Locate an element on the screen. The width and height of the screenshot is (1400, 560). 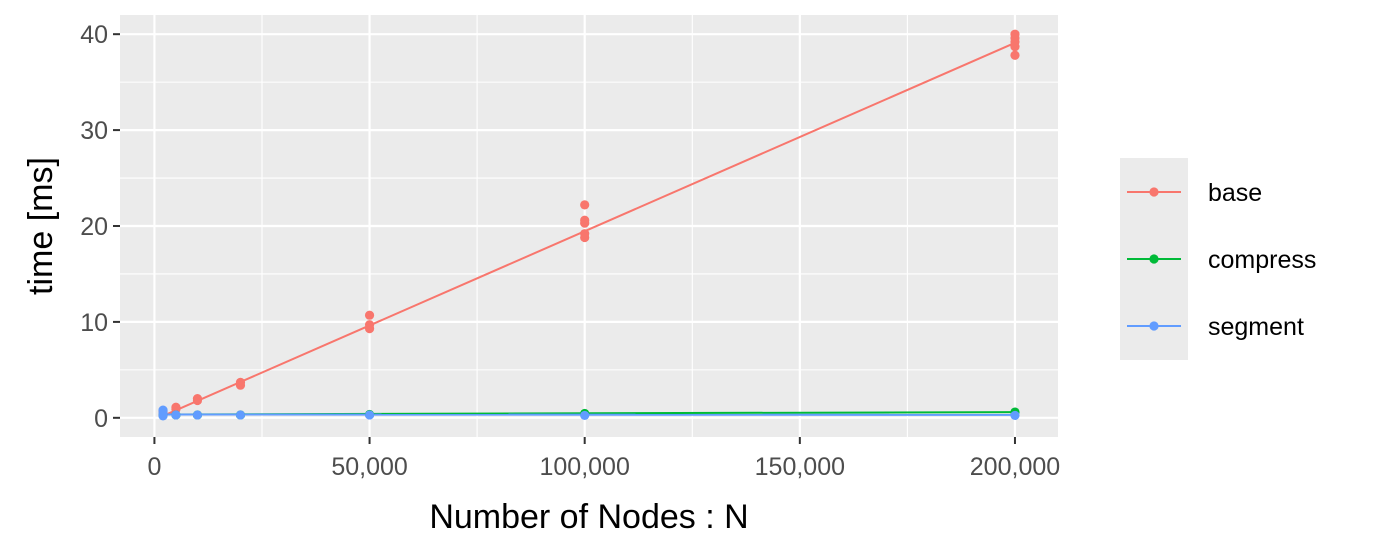
y-tick-label: 0 is located at coordinates (101, 419).